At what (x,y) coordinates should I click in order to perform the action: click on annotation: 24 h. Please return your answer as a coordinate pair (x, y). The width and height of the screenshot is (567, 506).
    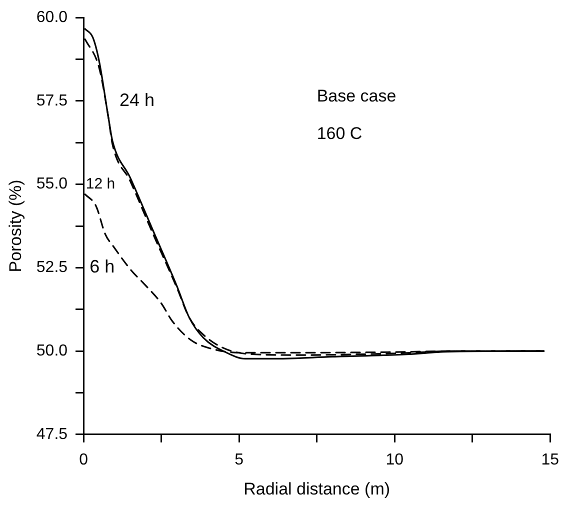
    Looking at the image, I should click on (137, 100).